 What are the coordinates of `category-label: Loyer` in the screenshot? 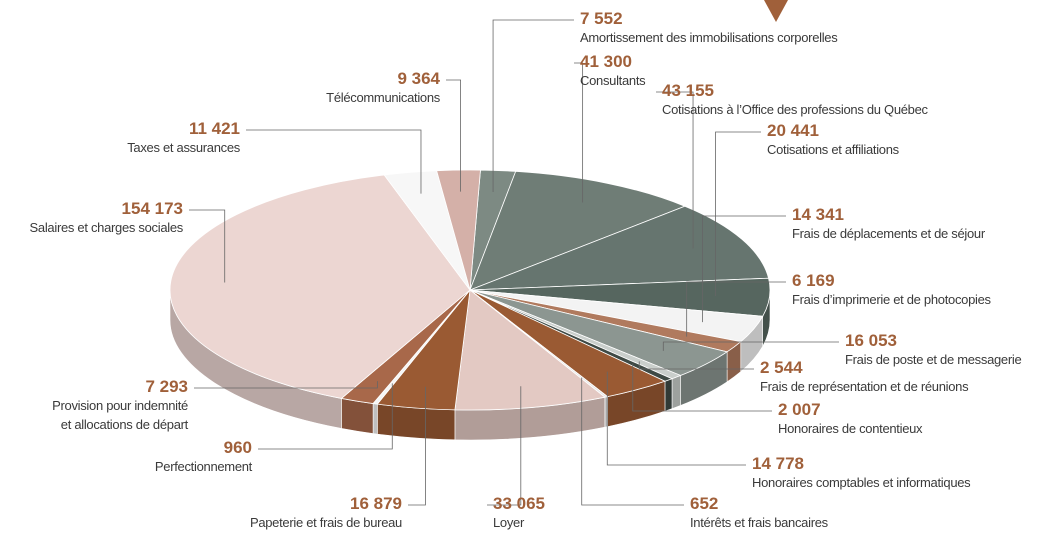 It's located at (509, 522).